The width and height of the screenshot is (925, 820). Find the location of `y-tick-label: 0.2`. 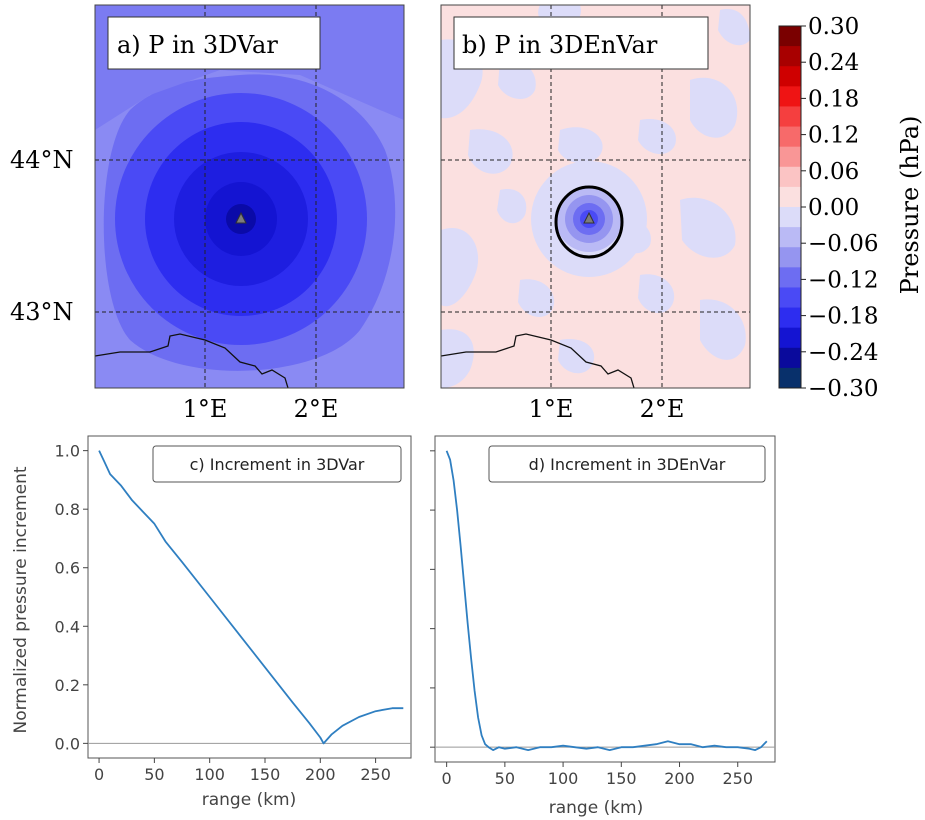

y-tick-label: 0.2 is located at coordinates (67, 685).